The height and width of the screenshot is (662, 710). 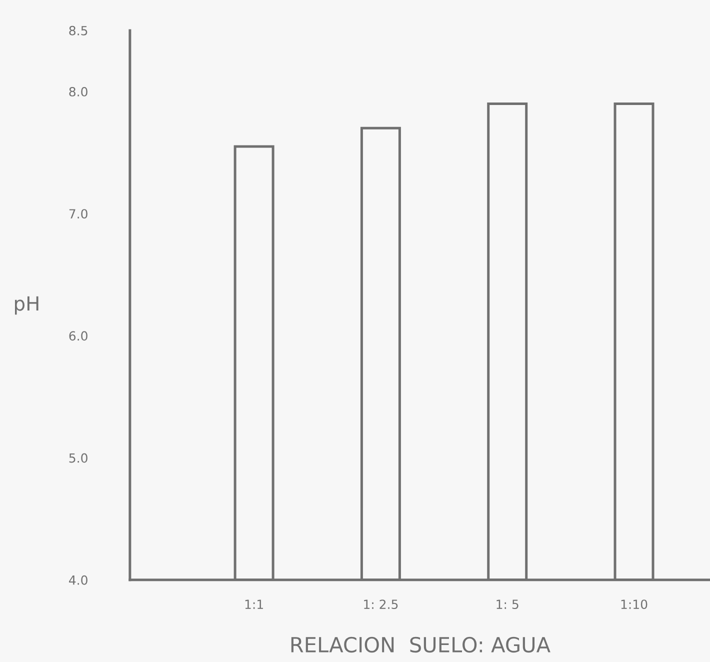 I want to click on y-axis-title: pH, so click(x=26, y=305).